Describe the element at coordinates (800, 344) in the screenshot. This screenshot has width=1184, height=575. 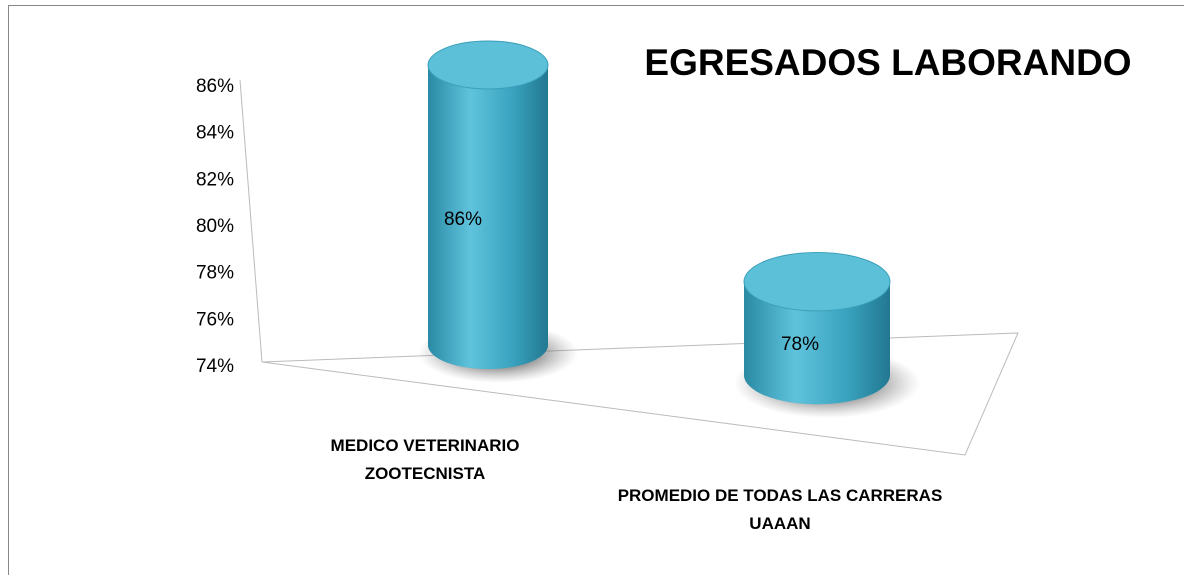
I see `value-label: 78%` at that location.